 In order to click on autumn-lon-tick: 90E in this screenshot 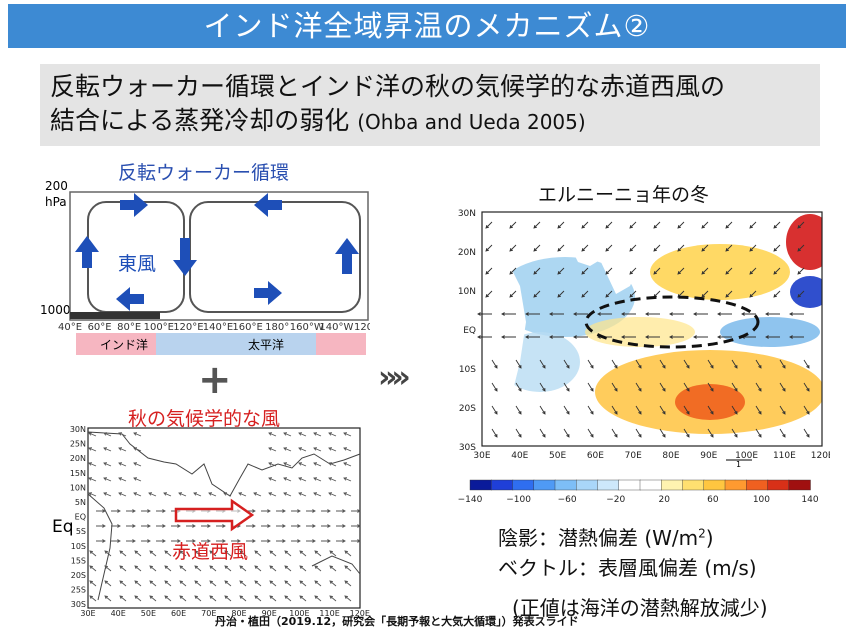, I will do `click(269, 612)`.